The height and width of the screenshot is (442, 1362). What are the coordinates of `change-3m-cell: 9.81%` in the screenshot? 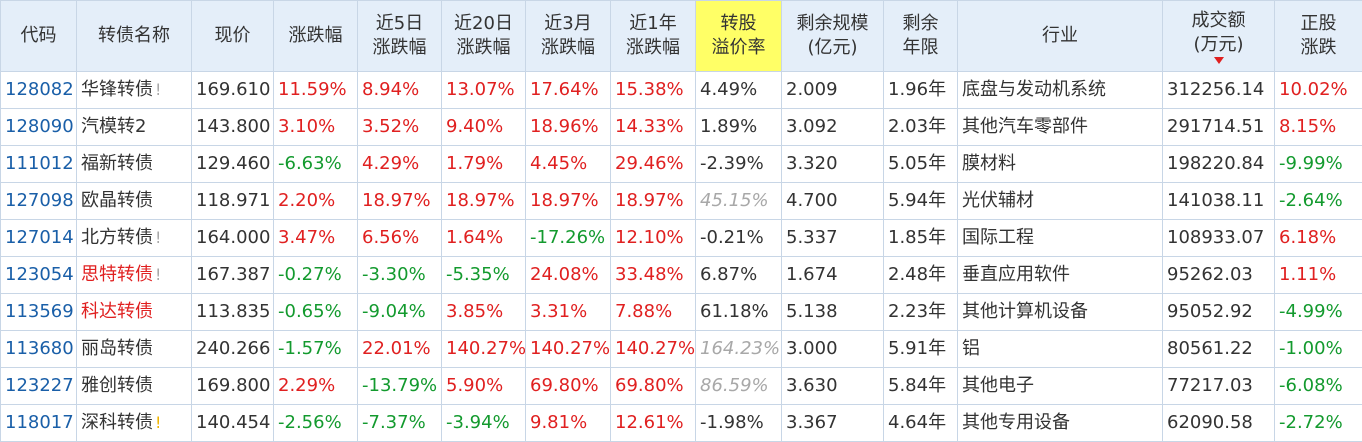 It's located at (568, 423).